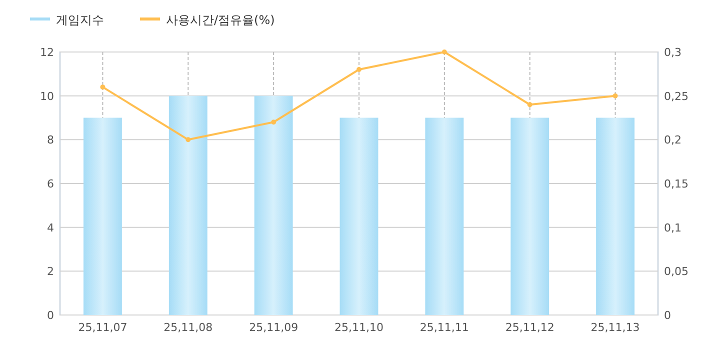 This screenshot has height=350, width=720. Describe the element at coordinates (529, 327) in the screenshot. I see `x-tick-label: 25,11,12` at that location.